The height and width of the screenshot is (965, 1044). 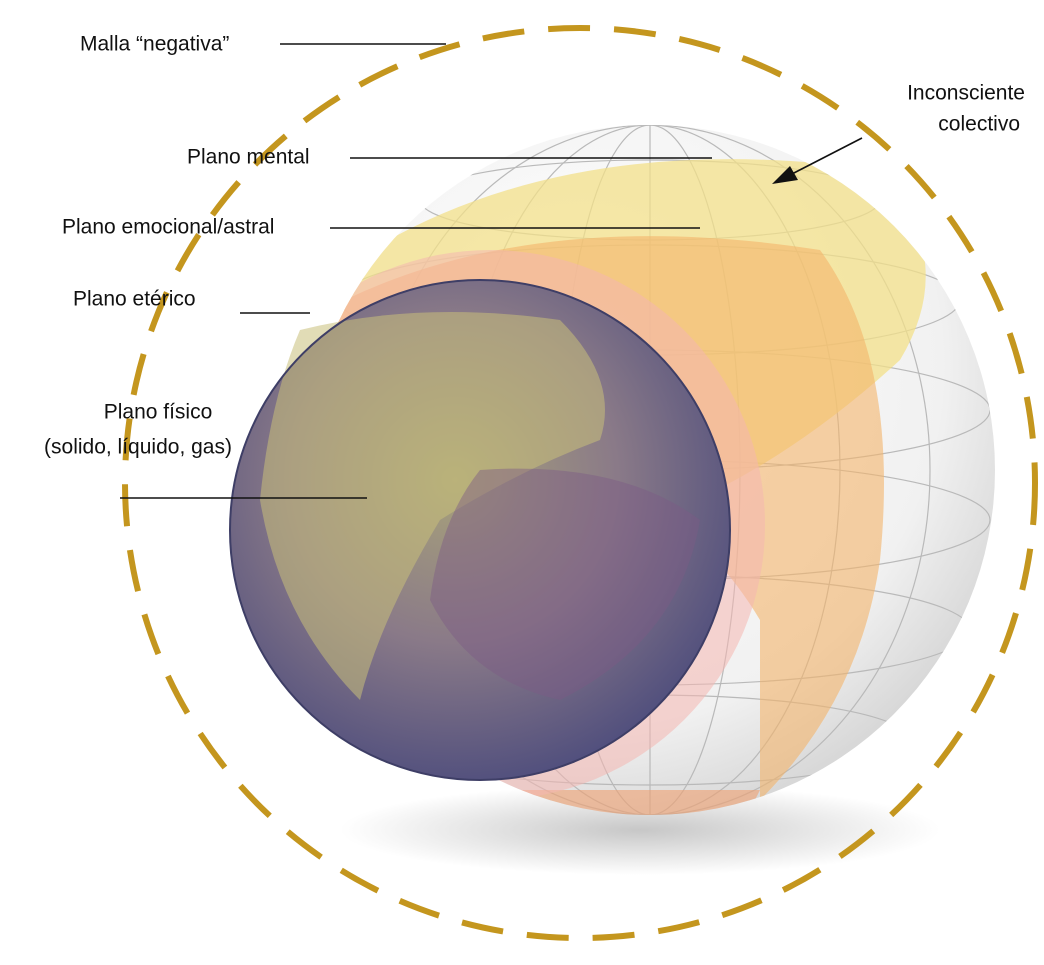 What do you see at coordinates (640, 830) in the screenshot?
I see `globe-shadow` at bounding box center [640, 830].